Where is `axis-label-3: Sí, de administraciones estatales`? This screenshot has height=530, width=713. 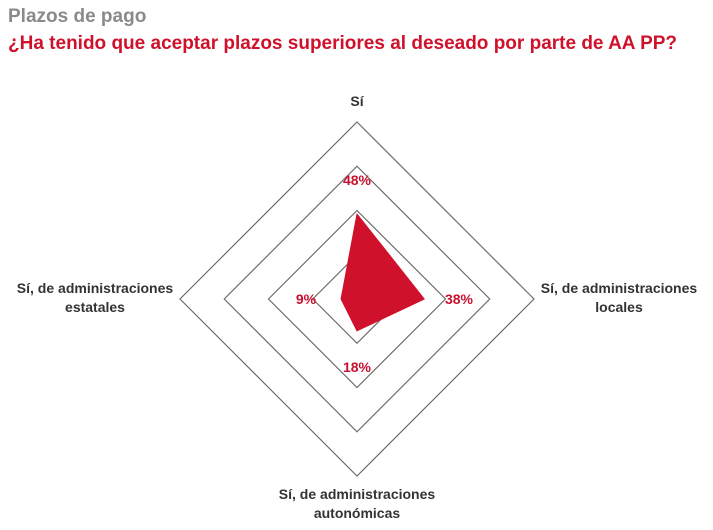
axis-label-3: Sí, de administraciones estatales is located at coordinates (95, 297).